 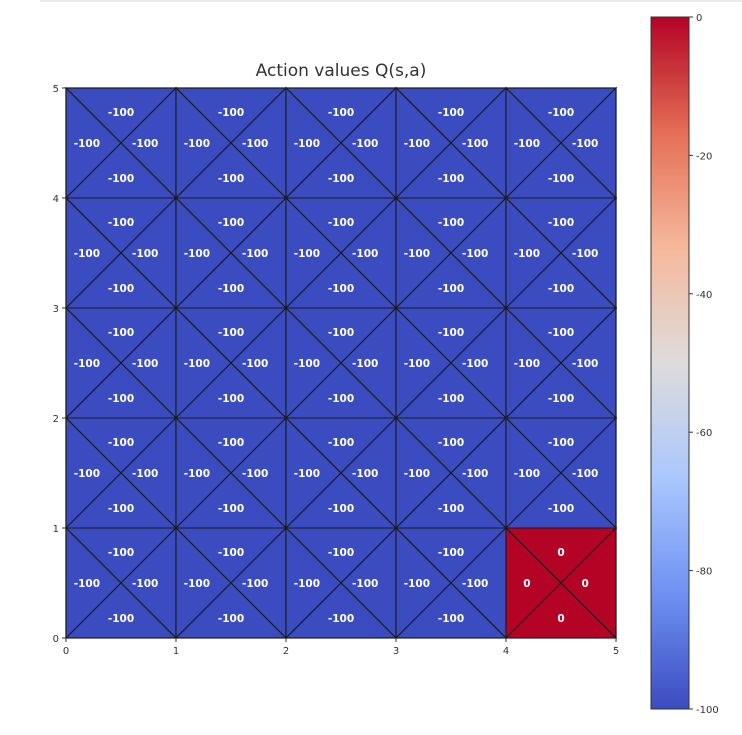 What do you see at coordinates (56, 529) in the screenshot?
I see `y-tick-label: 1` at bounding box center [56, 529].